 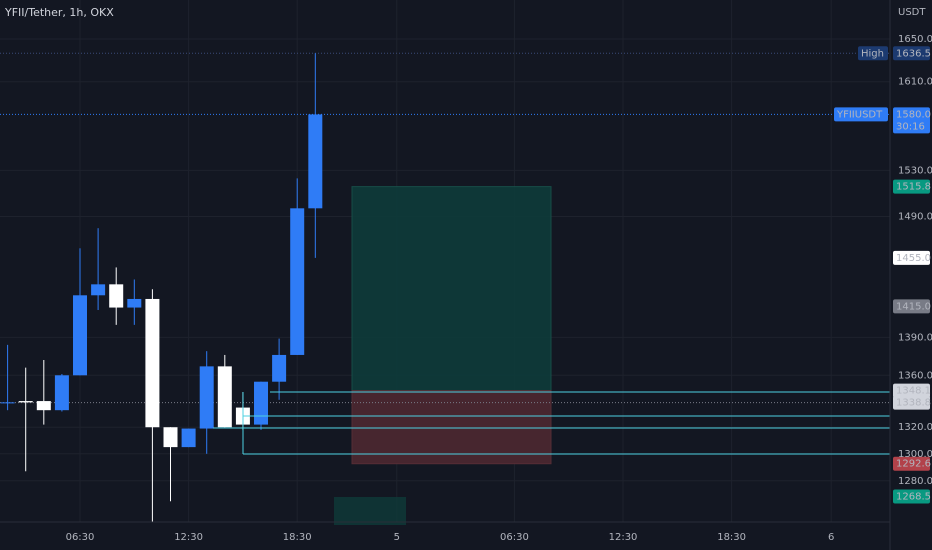 I want to click on price-tag-label: 1292.6, so click(x=913, y=464).